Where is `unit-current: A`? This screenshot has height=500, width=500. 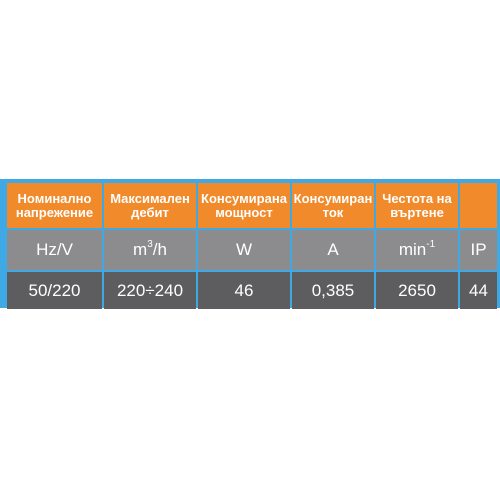
unit-current: A is located at coordinates (333, 249).